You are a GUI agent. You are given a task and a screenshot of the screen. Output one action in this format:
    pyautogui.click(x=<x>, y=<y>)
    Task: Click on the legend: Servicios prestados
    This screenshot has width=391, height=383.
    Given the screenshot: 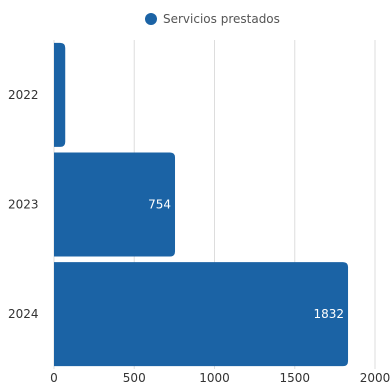 What is the action you would take?
    pyautogui.click(x=212, y=19)
    